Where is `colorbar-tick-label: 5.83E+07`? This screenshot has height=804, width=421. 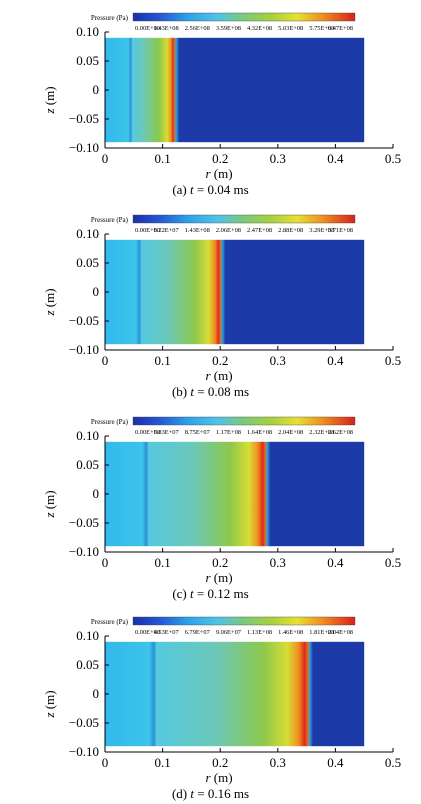 colorbar-tick-label: 5.83E+07 is located at coordinates (167, 432).